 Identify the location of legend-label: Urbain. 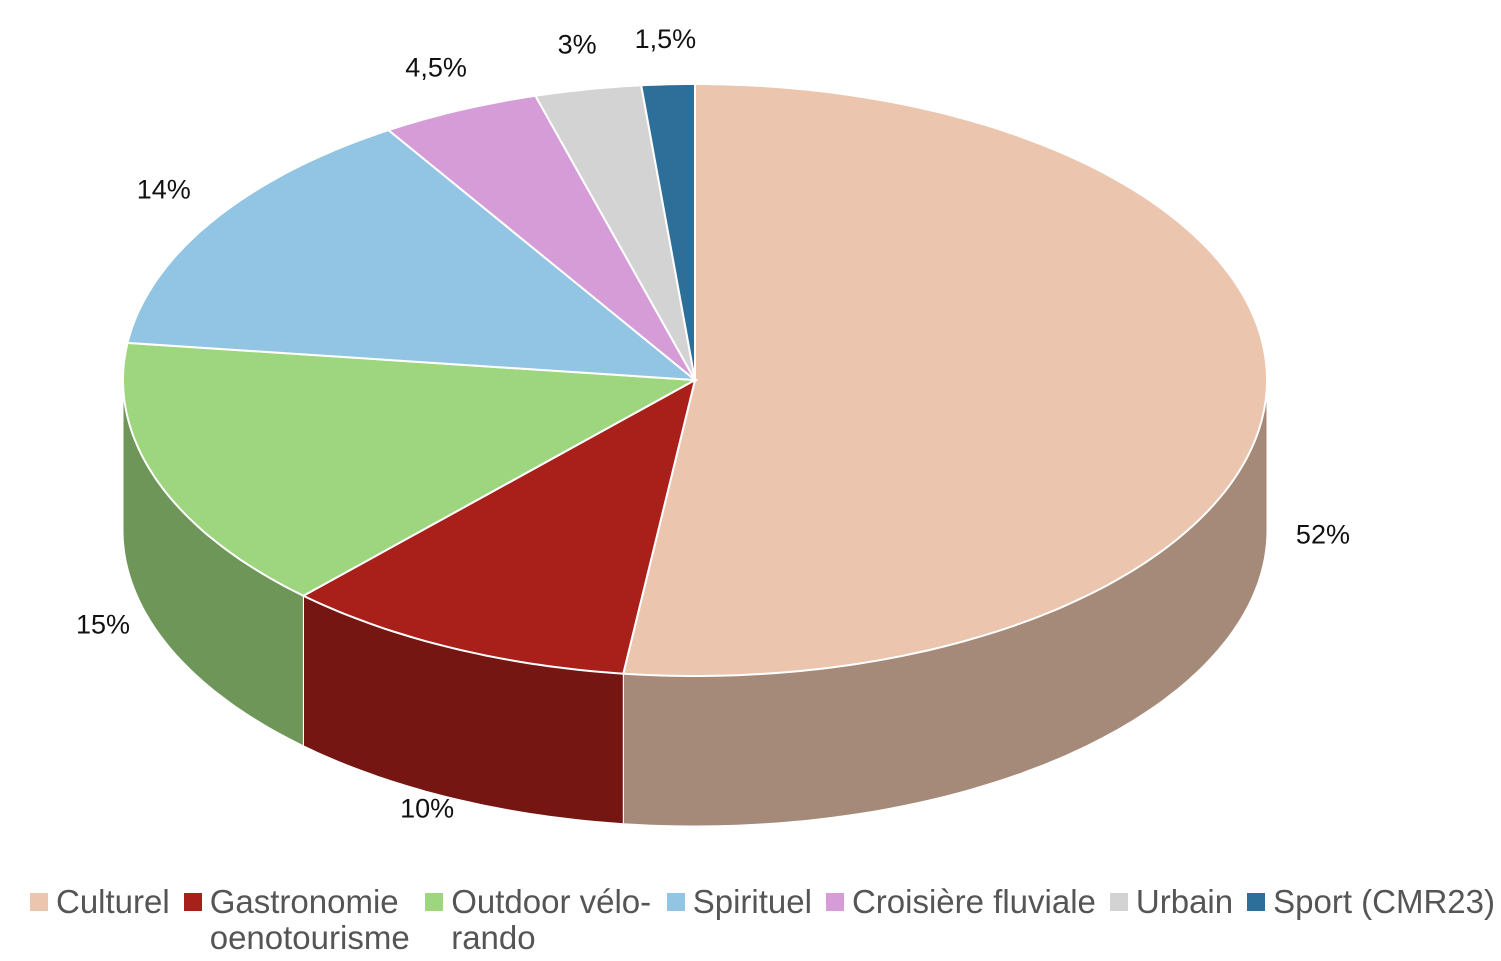
(1184, 902).